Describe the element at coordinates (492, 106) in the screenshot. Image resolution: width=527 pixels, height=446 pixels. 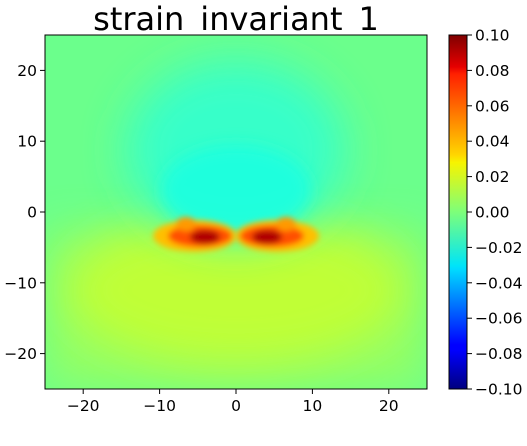
I see `colorbar-tick-label: 0.06` at that location.